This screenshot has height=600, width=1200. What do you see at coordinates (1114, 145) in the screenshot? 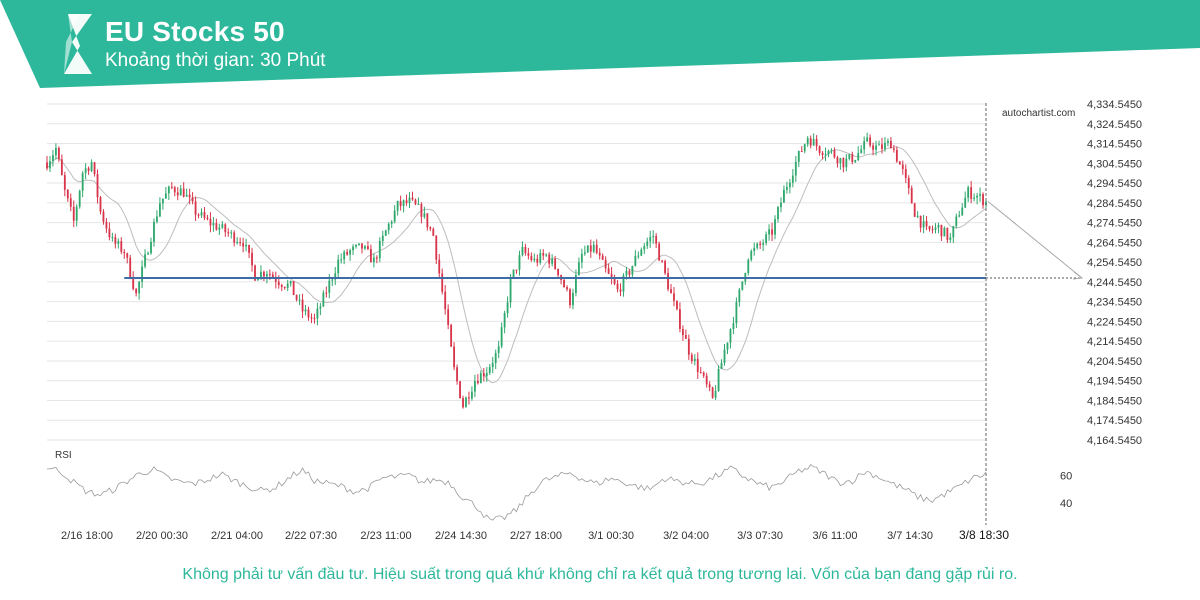
I see `price-tick-label: 4,314.5450` at bounding box center [1114, 145].